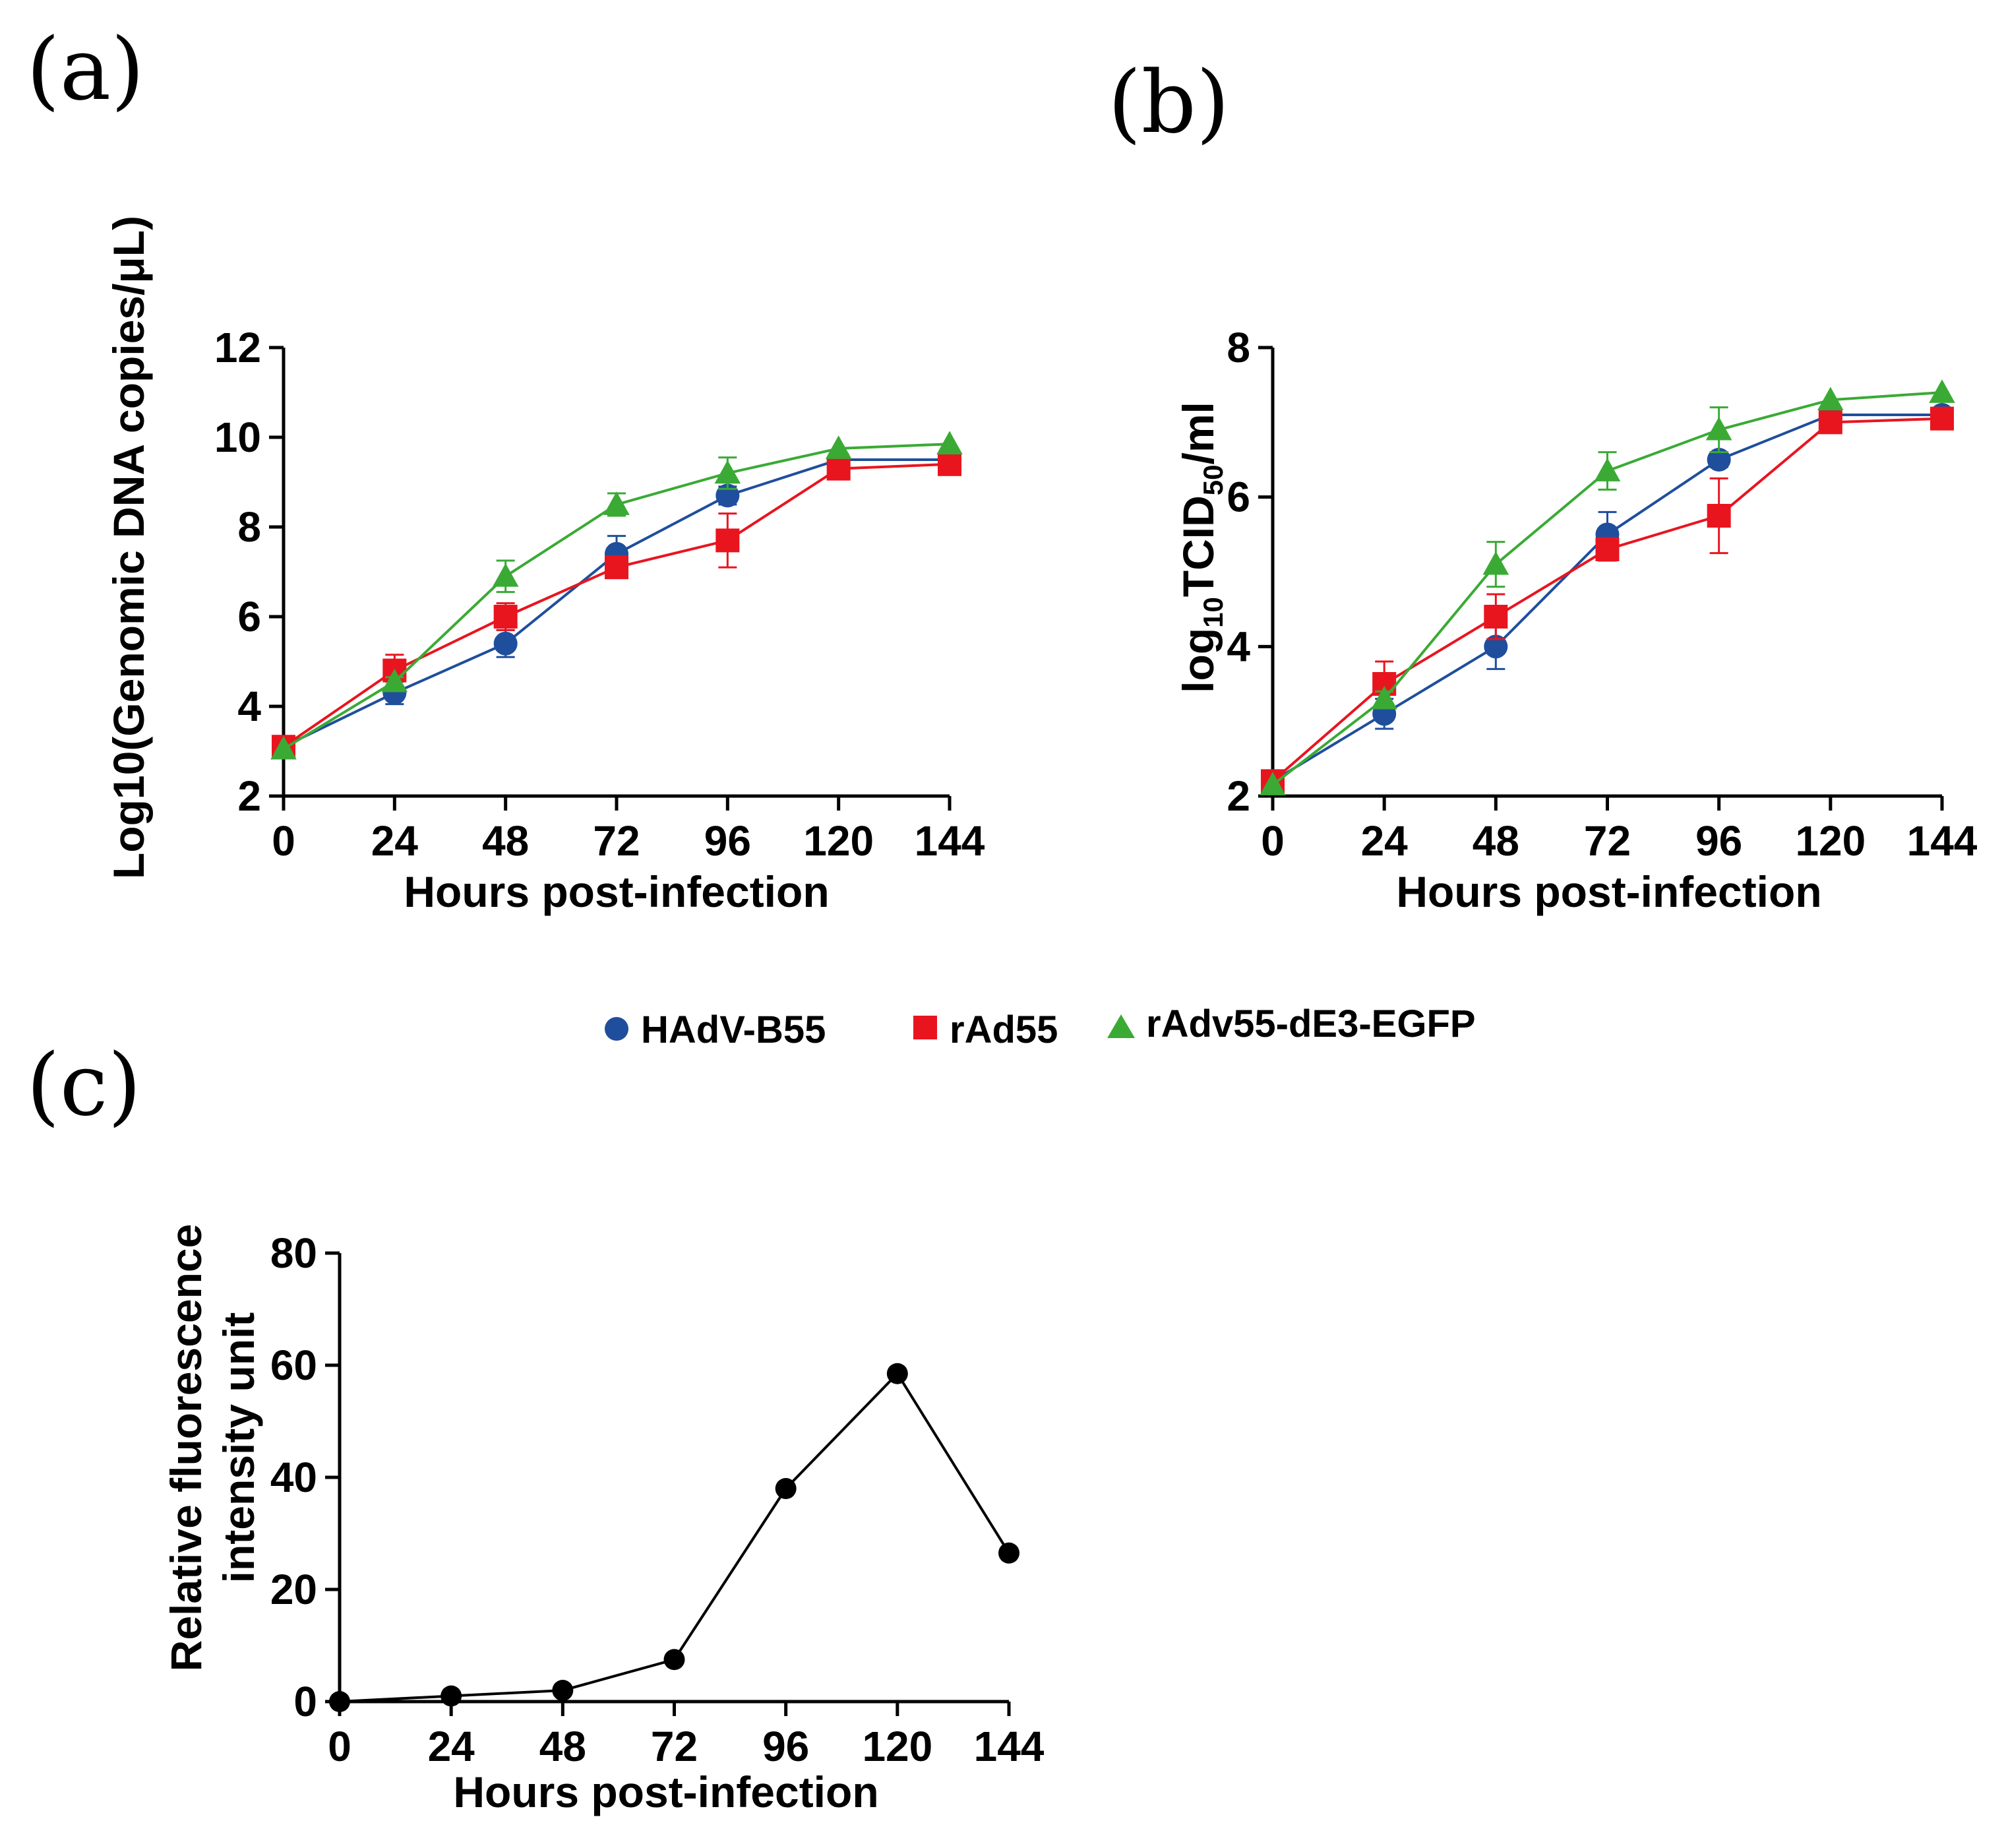 Image resolution: width=2006 pixels, height=1848 pixels. What do you see at coordinates (1198, 546) in the screenshot?
I see `y-axis-title-b-mid: TCID` at bounding box center [1198, 546].